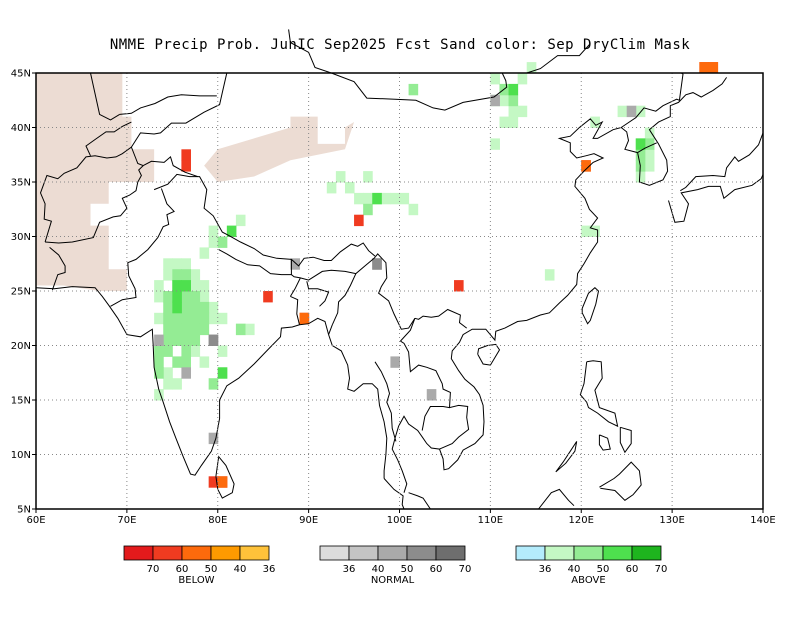 Image resolution: width=800 pixels, height=618 pixels. What do you see at coordinates (23, 292) in the screenshot?
I see `latitude-ticks: 5N 10N 15N 20N 25N 30N 35N 40N 45N` at bounding box center [23, 292].